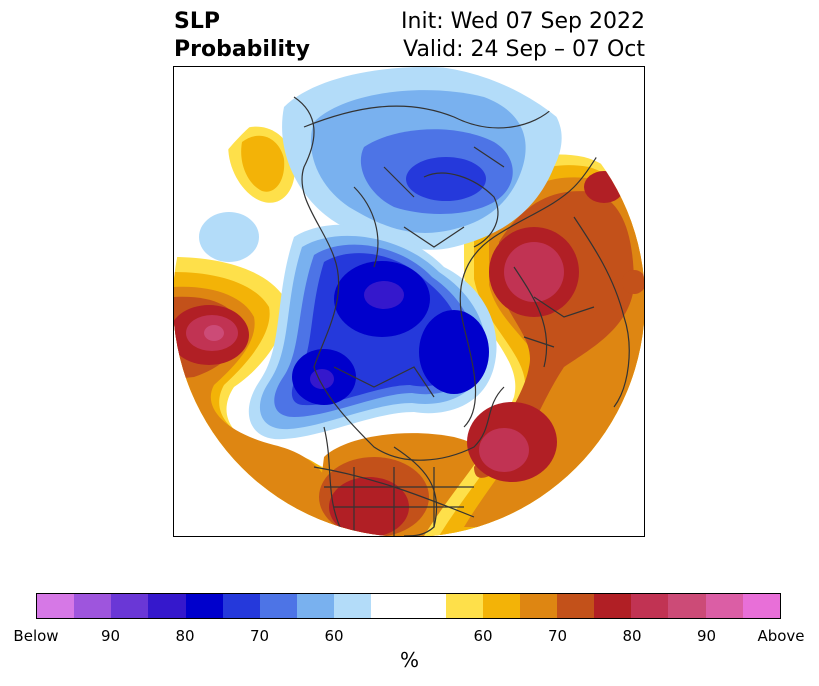 This screenshot has width=819, height=686. What do you see at coordinates (261, 164) in the screenshot?
I see `above-normal-alaska` at bounding box center [261, 164].